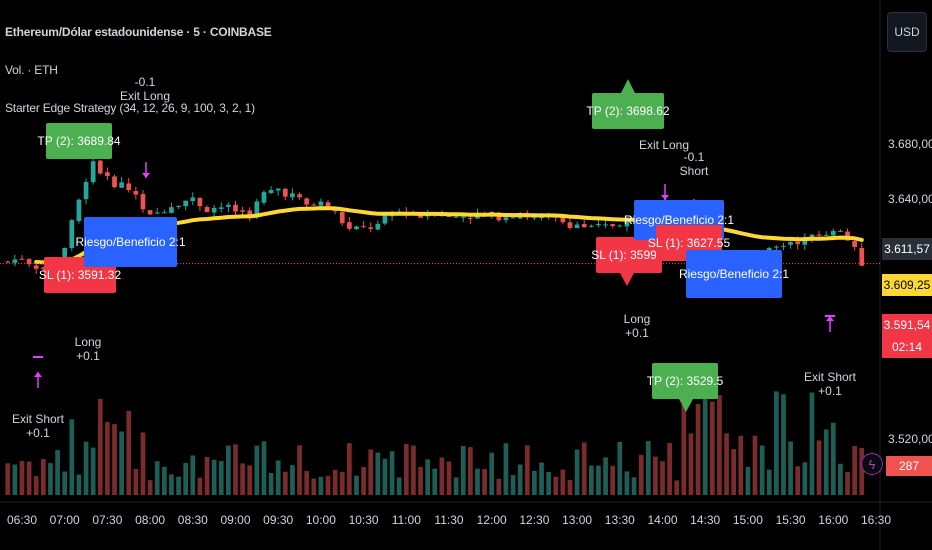 The height and width of the screenshot is (550, 932). Describe the element at coordinates (31, 70) in the screenshot. I see `volume-indicator-label: Vol. · ETH` at that location.